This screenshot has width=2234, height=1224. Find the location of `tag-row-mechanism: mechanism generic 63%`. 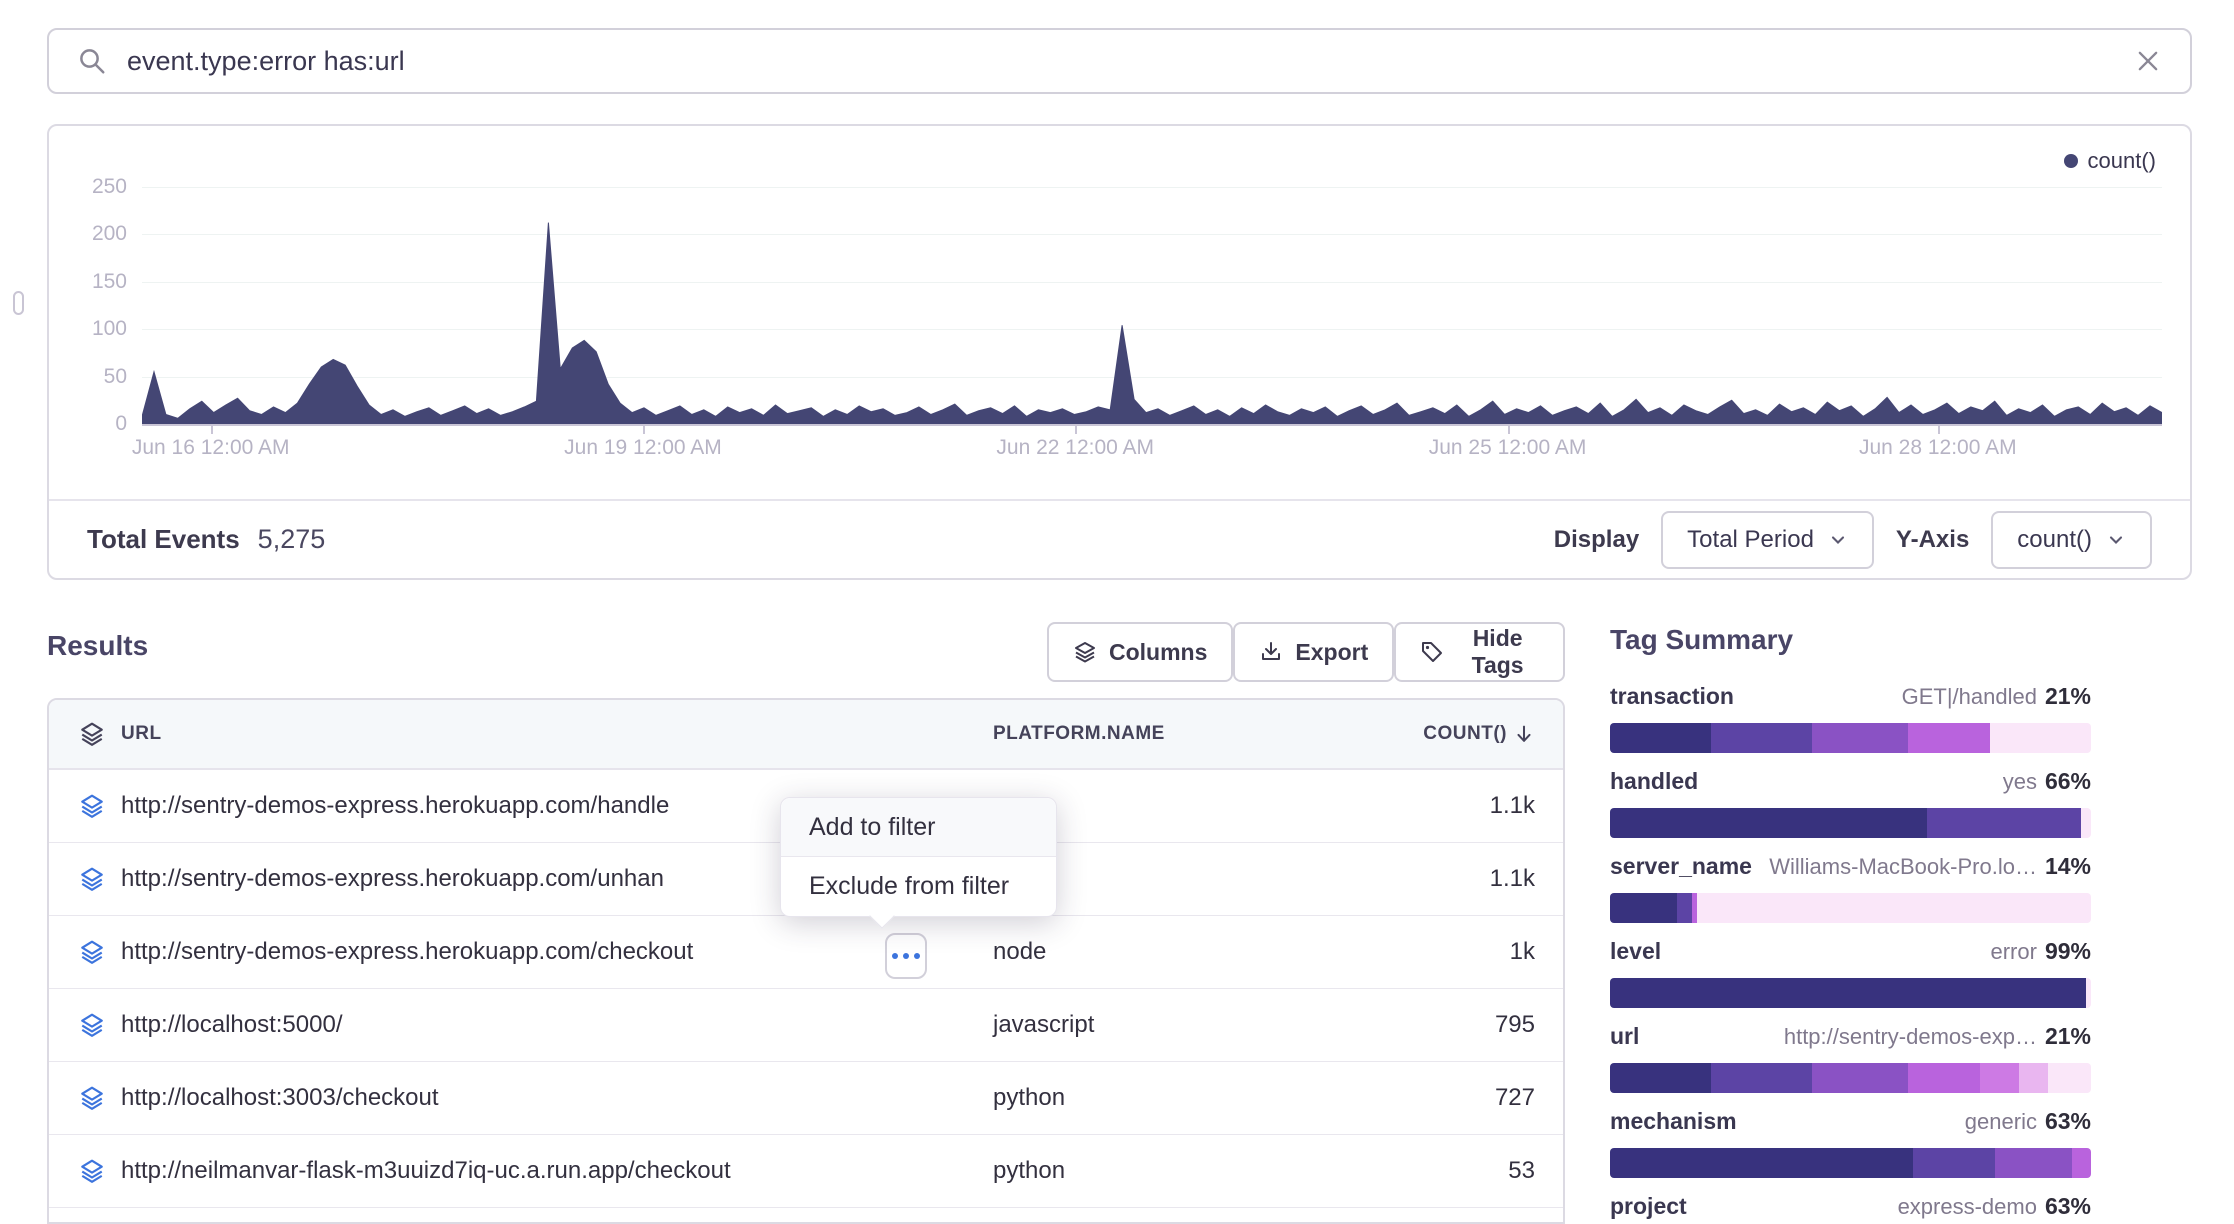

tag-row-mechanism: mechanism generic 63% is located at coordinates (1850, 1143).